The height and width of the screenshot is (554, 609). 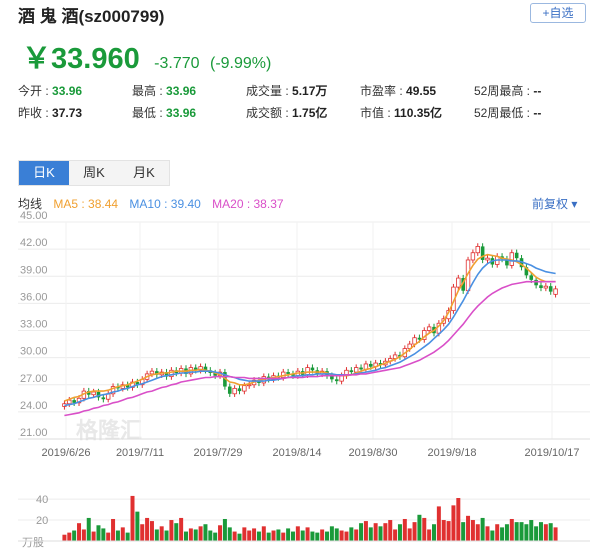 What do you see at coordinates (67, 91) in the screenshot?
I see `stat-value: 33.96` at bounding box center [67, 91].